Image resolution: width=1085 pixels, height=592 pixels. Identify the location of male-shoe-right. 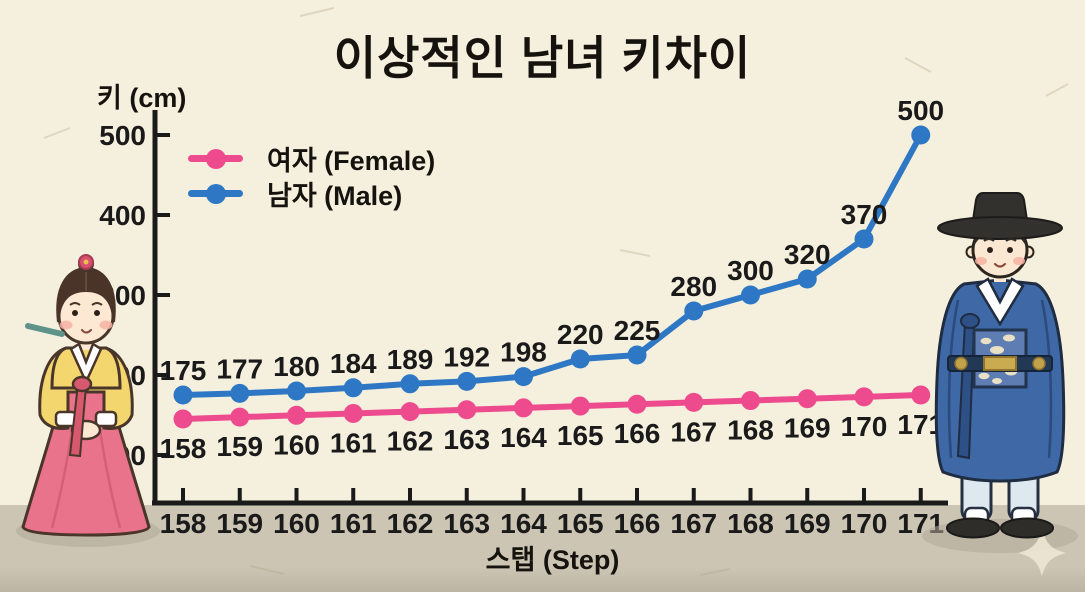
(1027, 528).